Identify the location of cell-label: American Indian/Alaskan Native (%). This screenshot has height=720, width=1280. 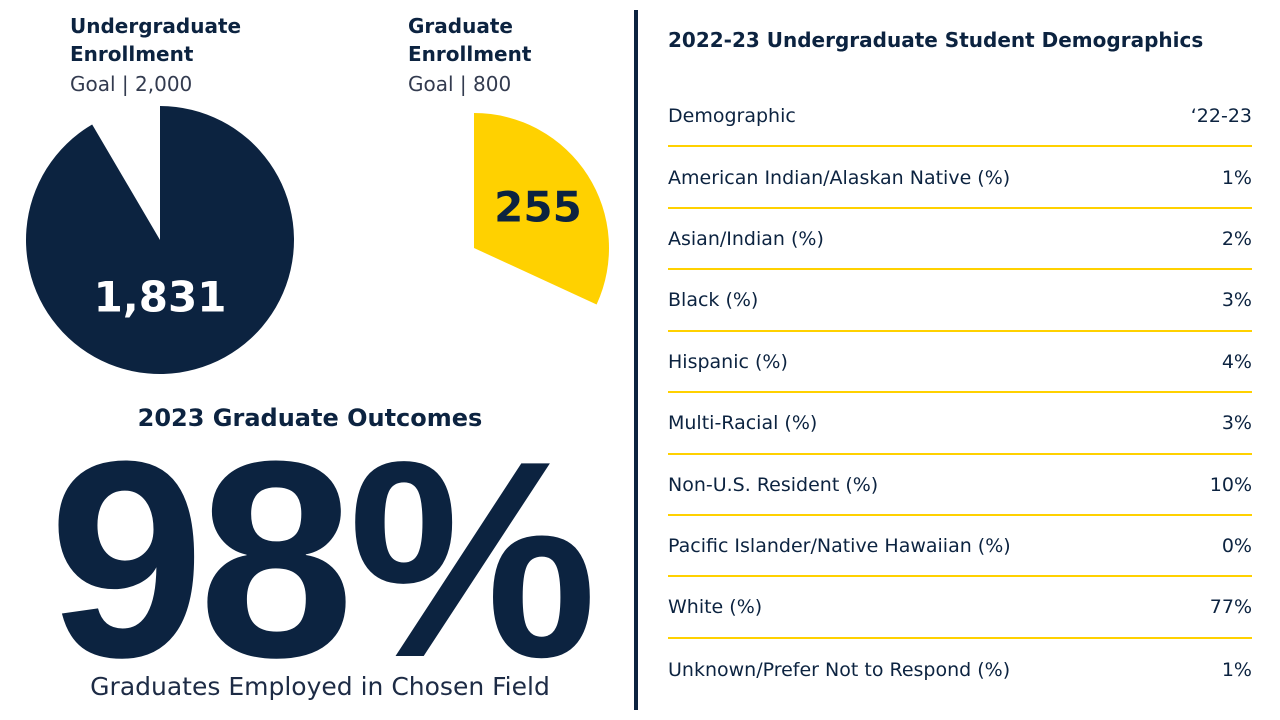
(839, 177).